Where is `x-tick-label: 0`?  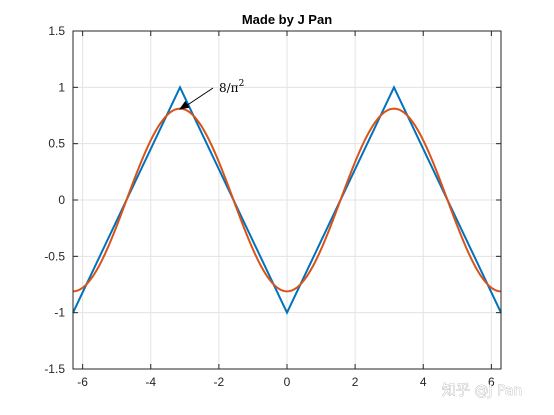 x-tick-label: 0 is located at coordinates (287, 382).